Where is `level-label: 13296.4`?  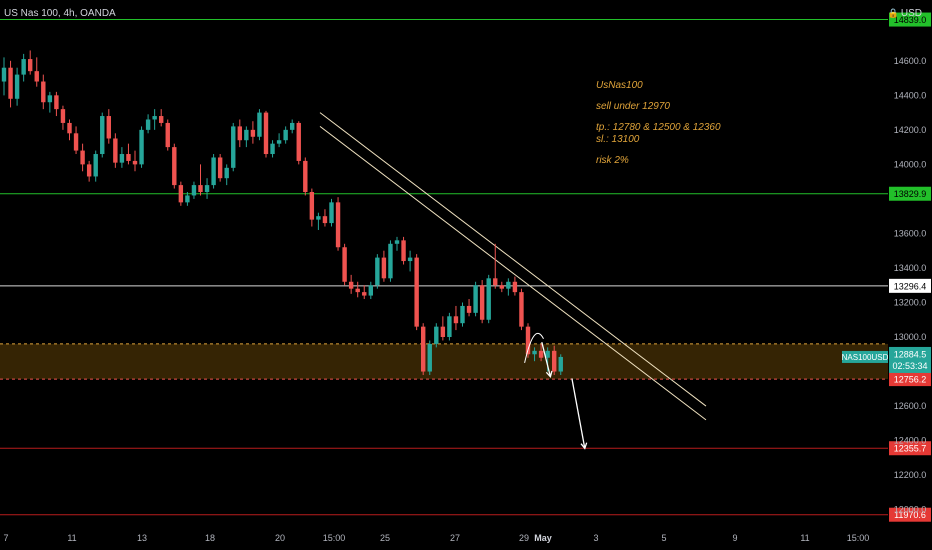
level-label: 13296.4 is located at coordinates (910, 286).